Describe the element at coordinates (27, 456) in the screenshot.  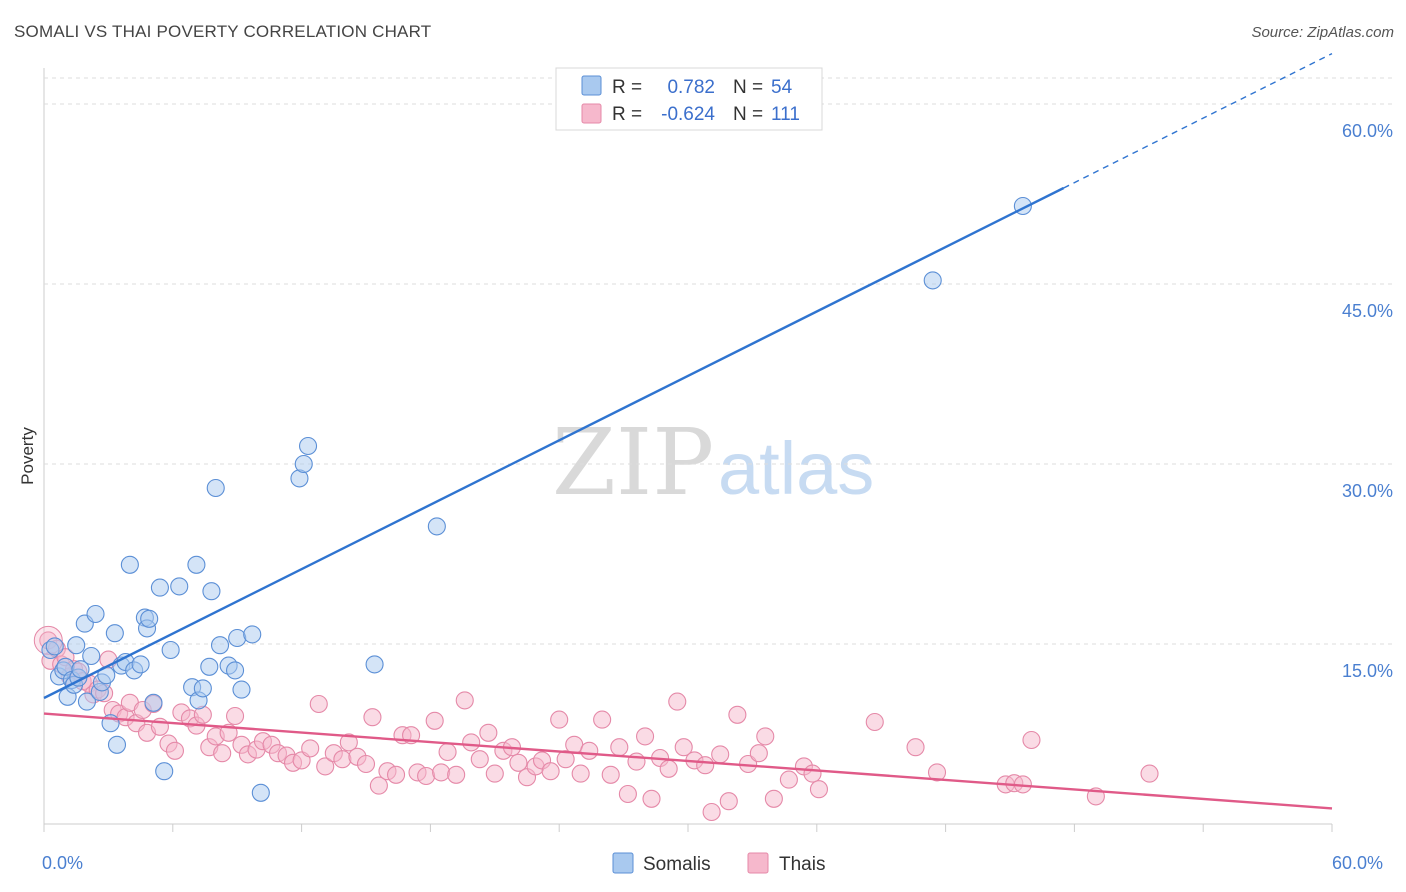
I see `y-axis-label: Poverty` at that location.